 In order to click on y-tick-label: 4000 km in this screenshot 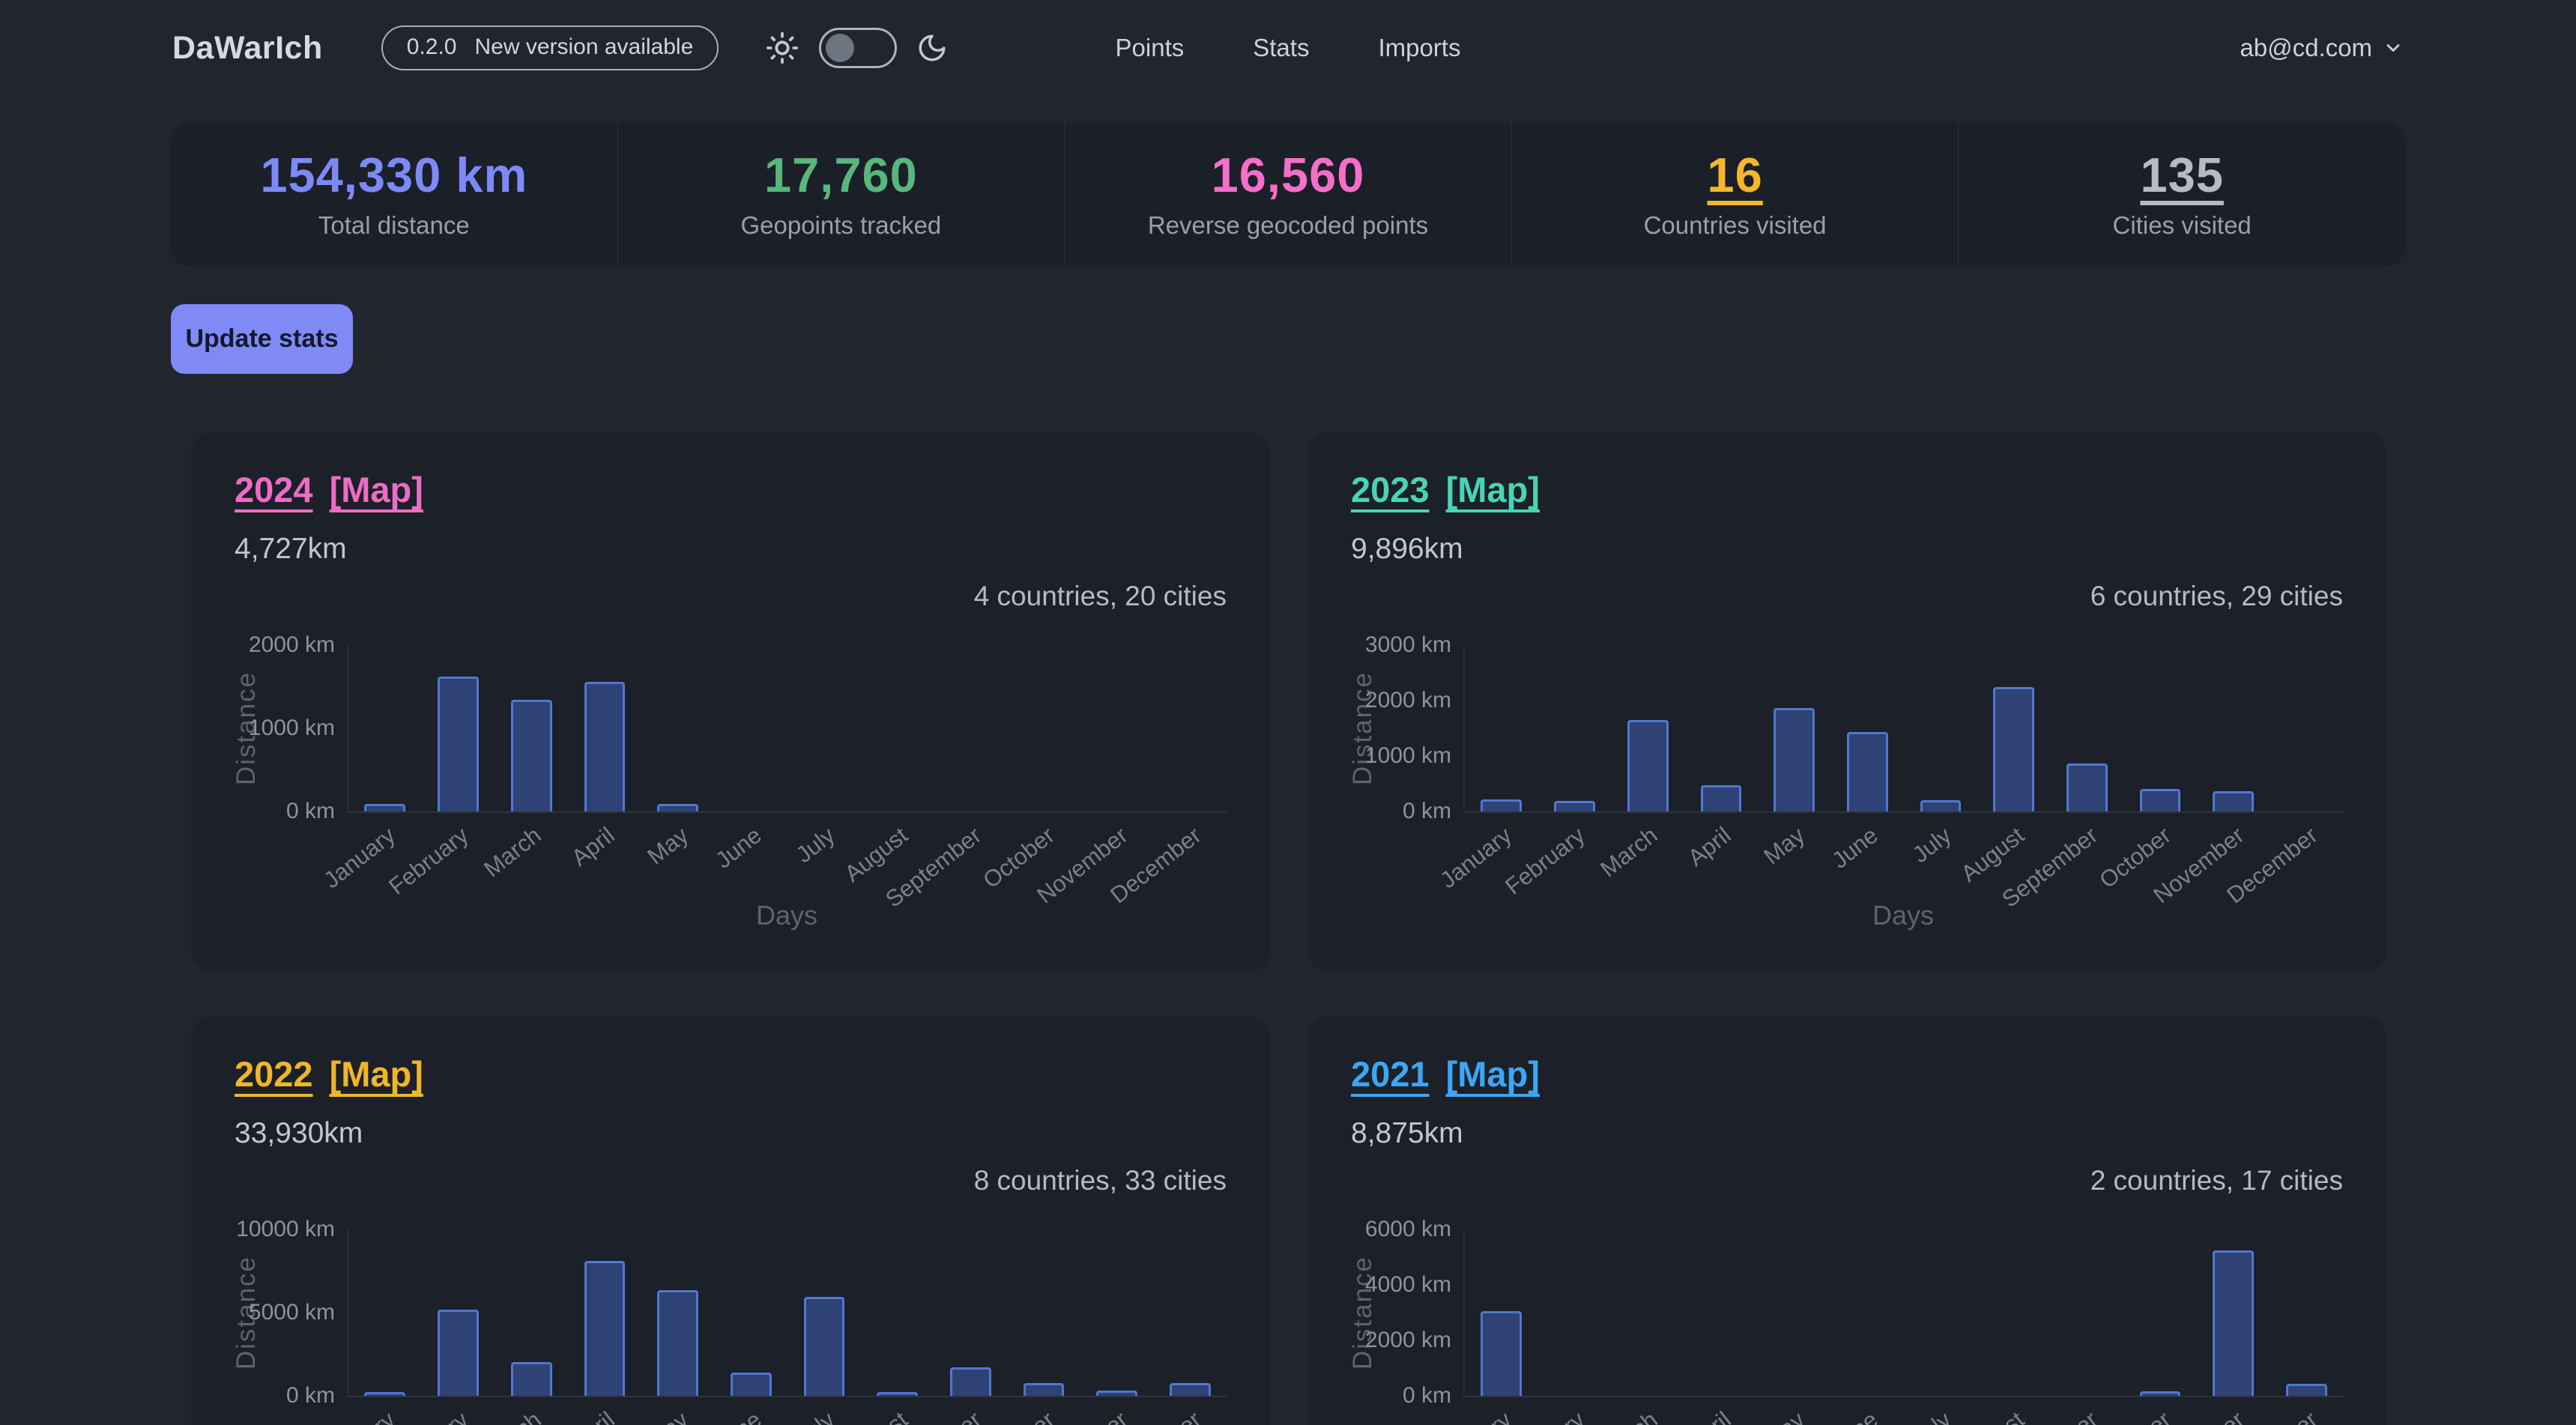, I will do `click(1407, 1285)`.